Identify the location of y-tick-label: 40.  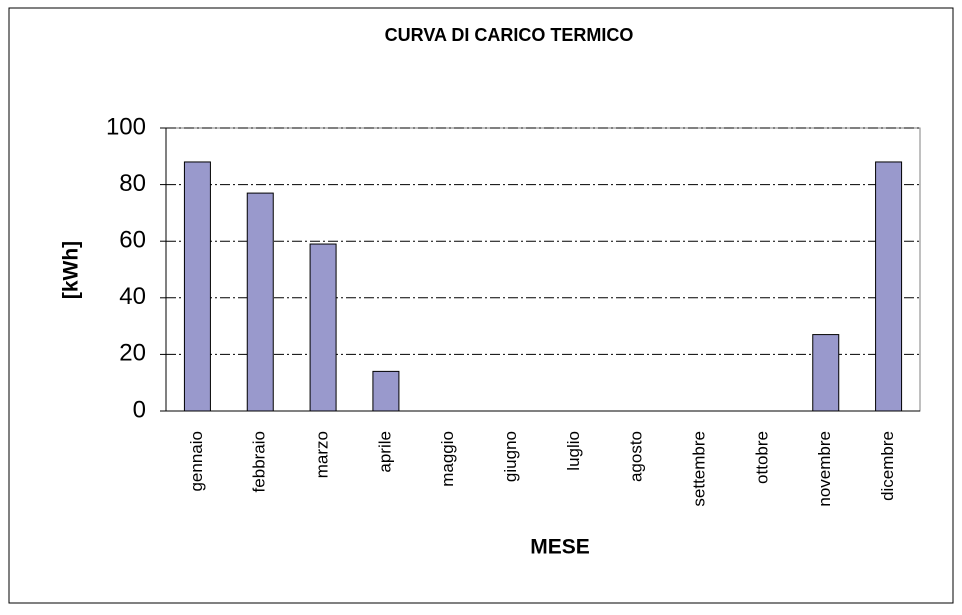
(132, 296).